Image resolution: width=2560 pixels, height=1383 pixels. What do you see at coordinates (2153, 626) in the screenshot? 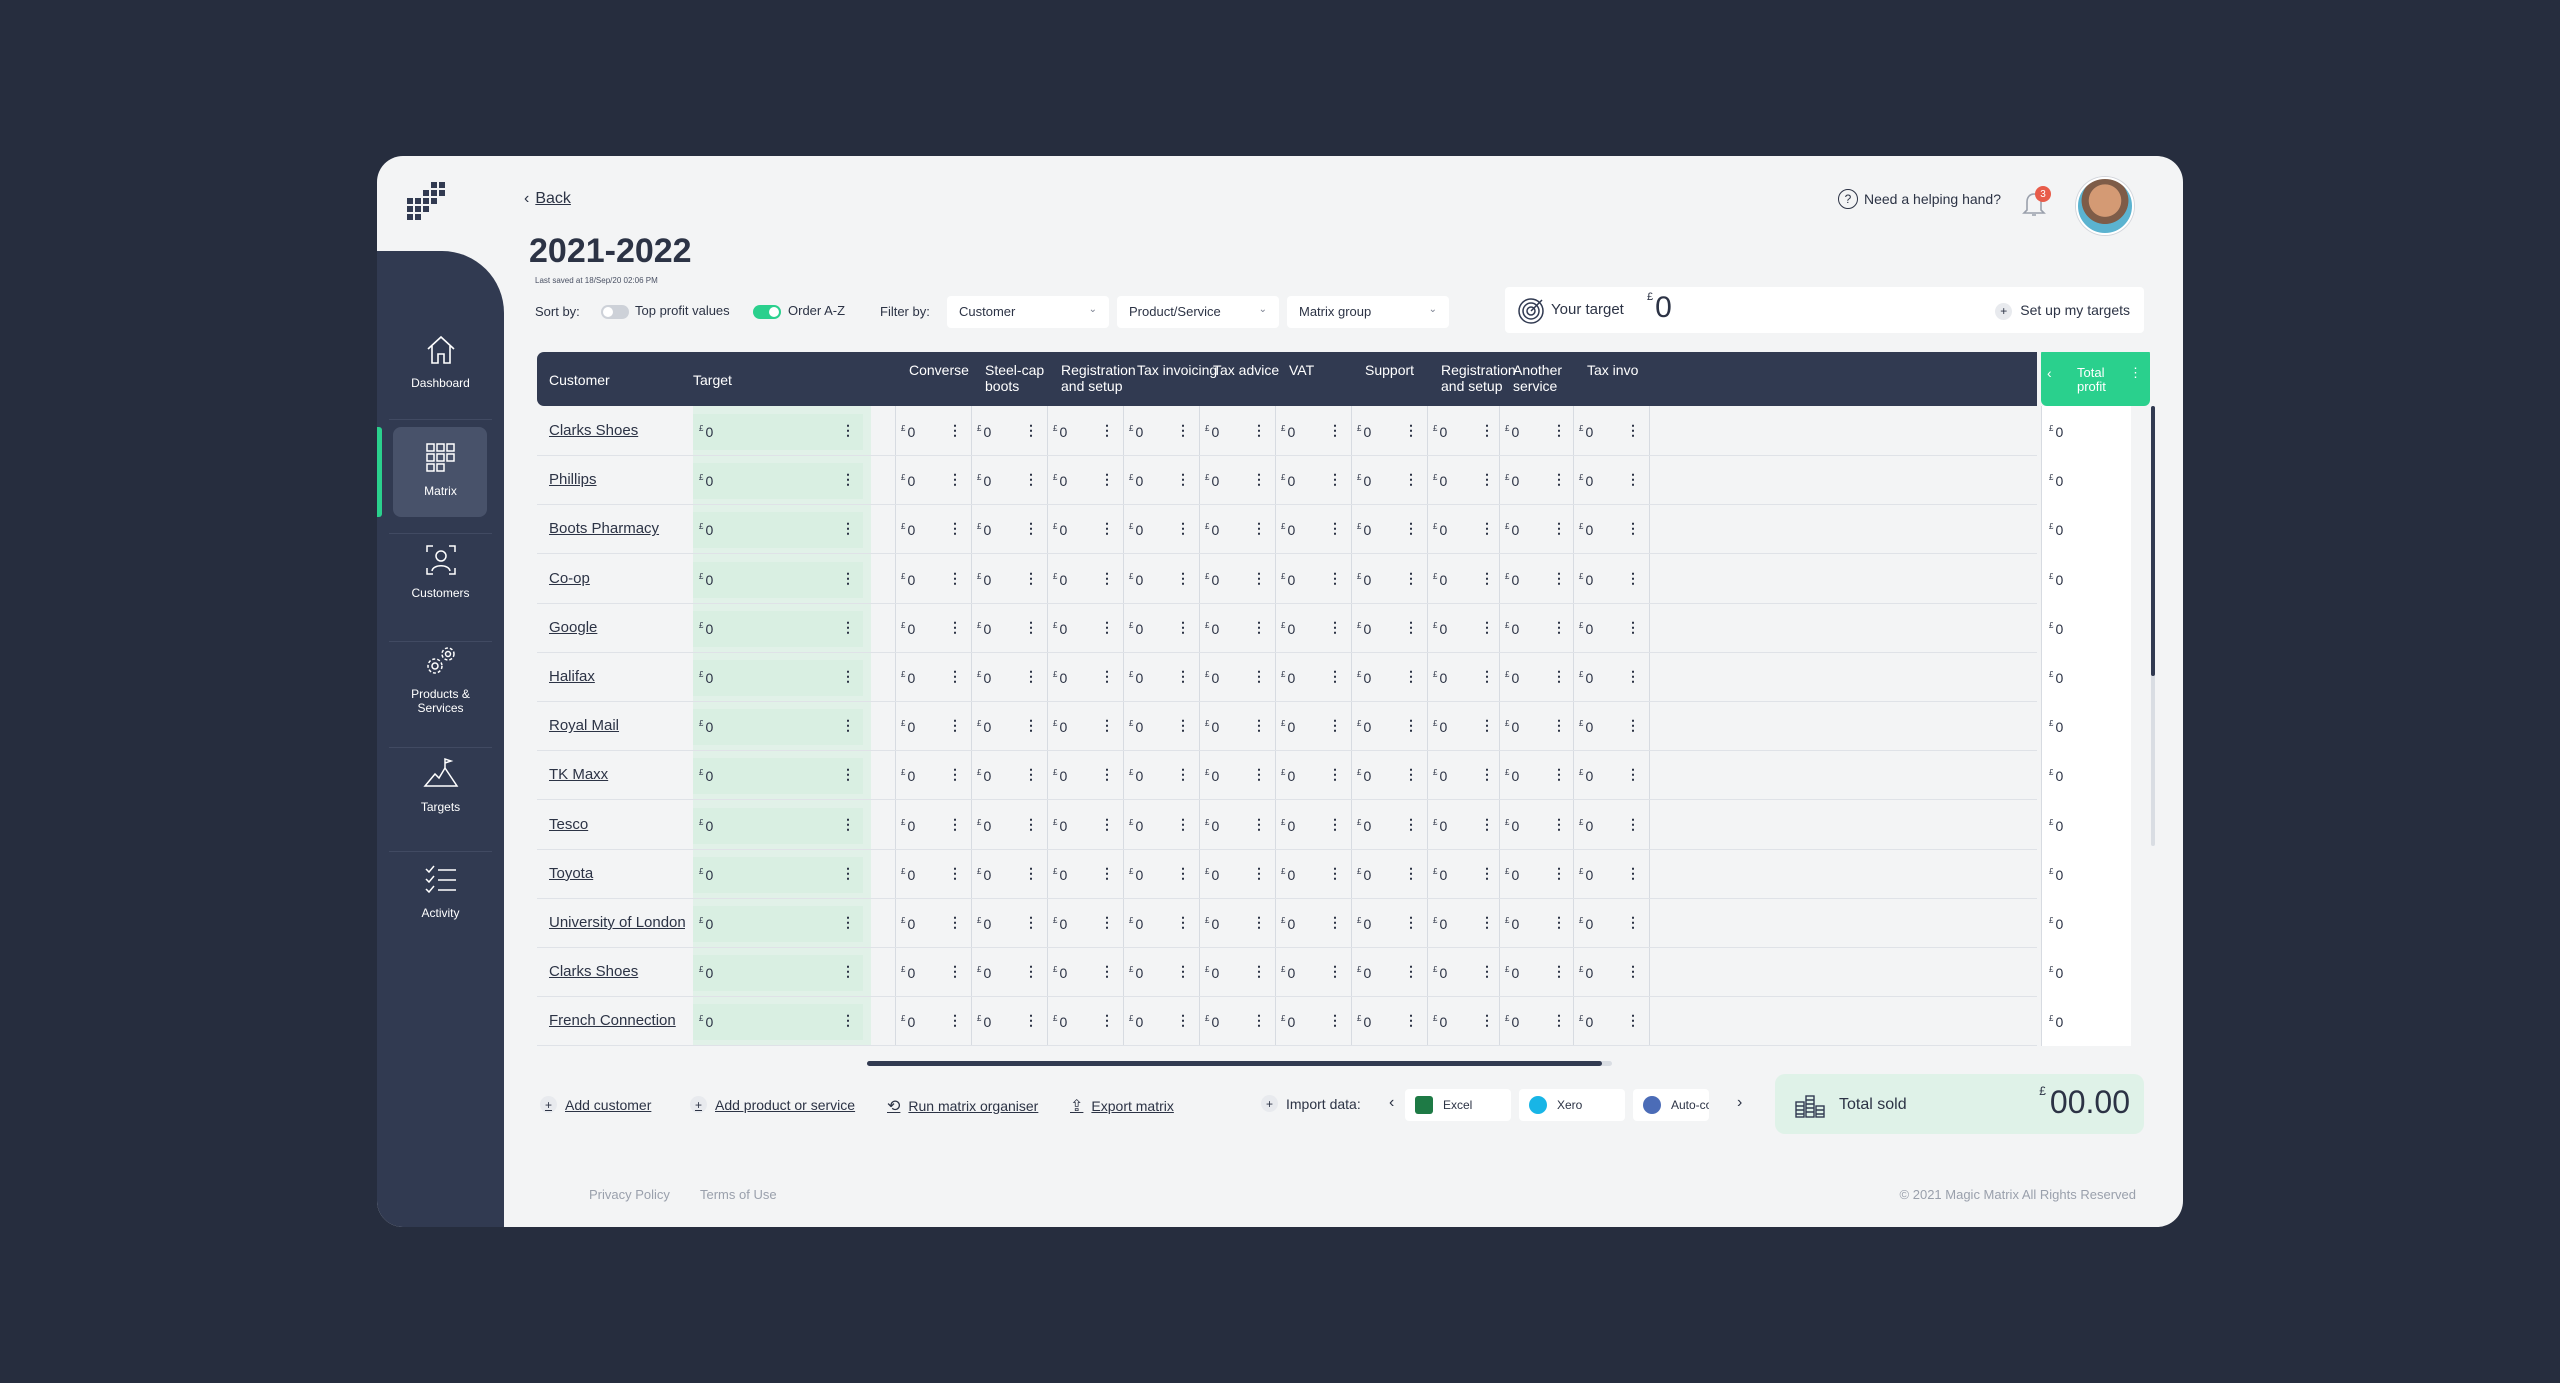
I see `vertical-scrollbar` at bounding box center [2153, 626].